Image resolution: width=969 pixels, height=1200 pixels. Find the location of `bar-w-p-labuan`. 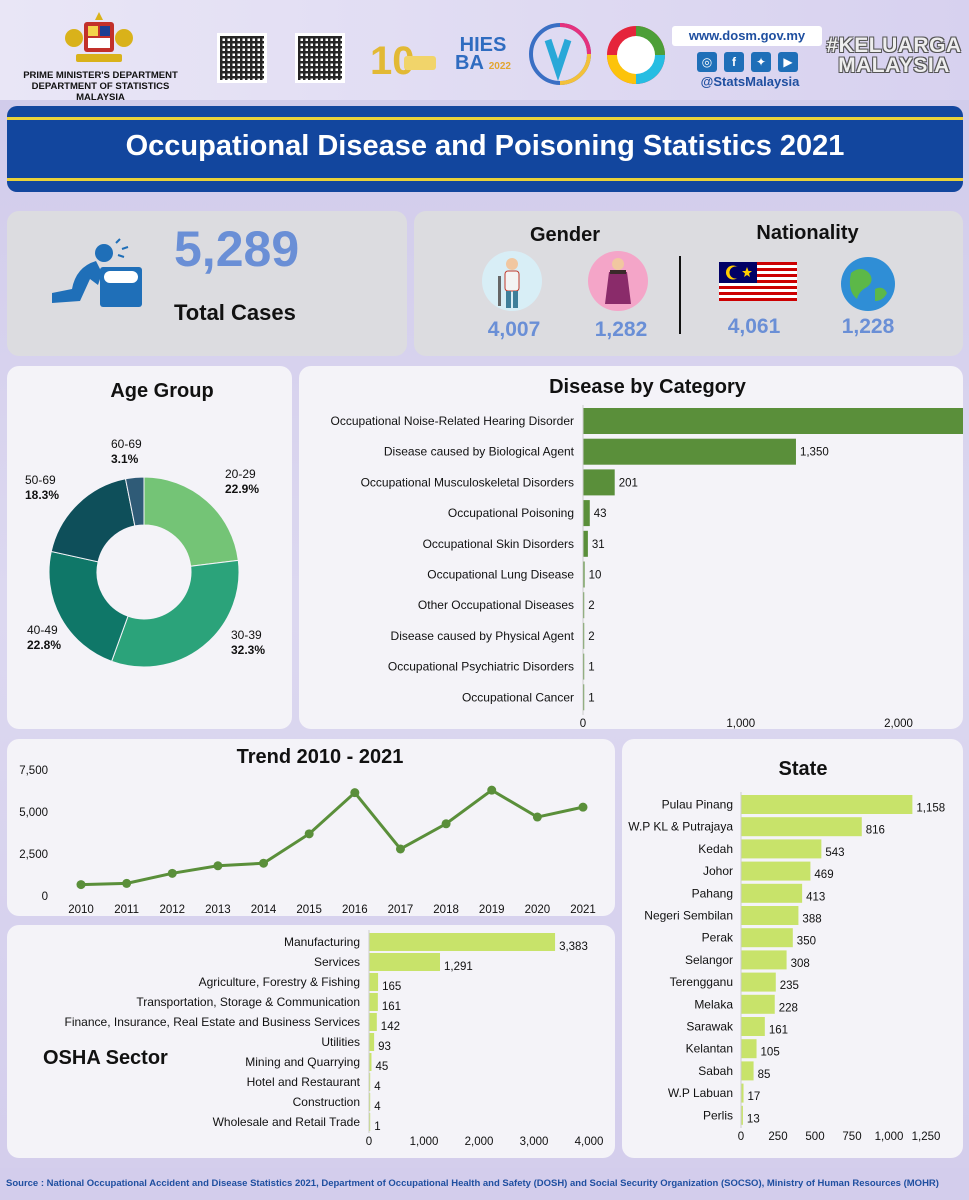

bar-w-p-labuan is located at coordinates (742, 1093).